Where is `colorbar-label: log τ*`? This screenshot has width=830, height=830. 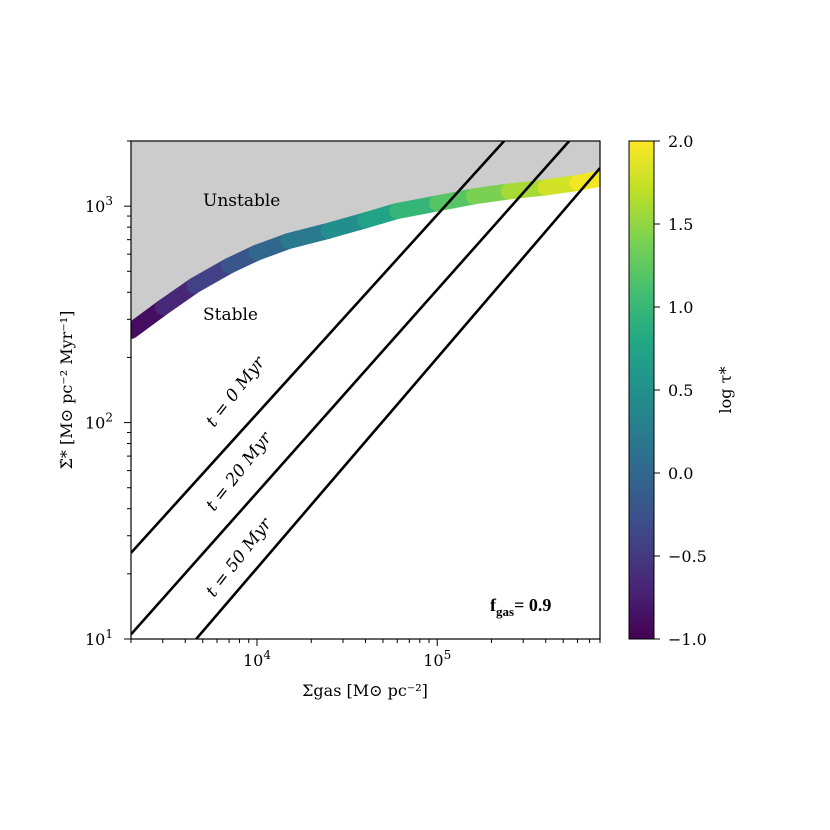
colorbar-label: log τ* is located at coordinates (725, 390).